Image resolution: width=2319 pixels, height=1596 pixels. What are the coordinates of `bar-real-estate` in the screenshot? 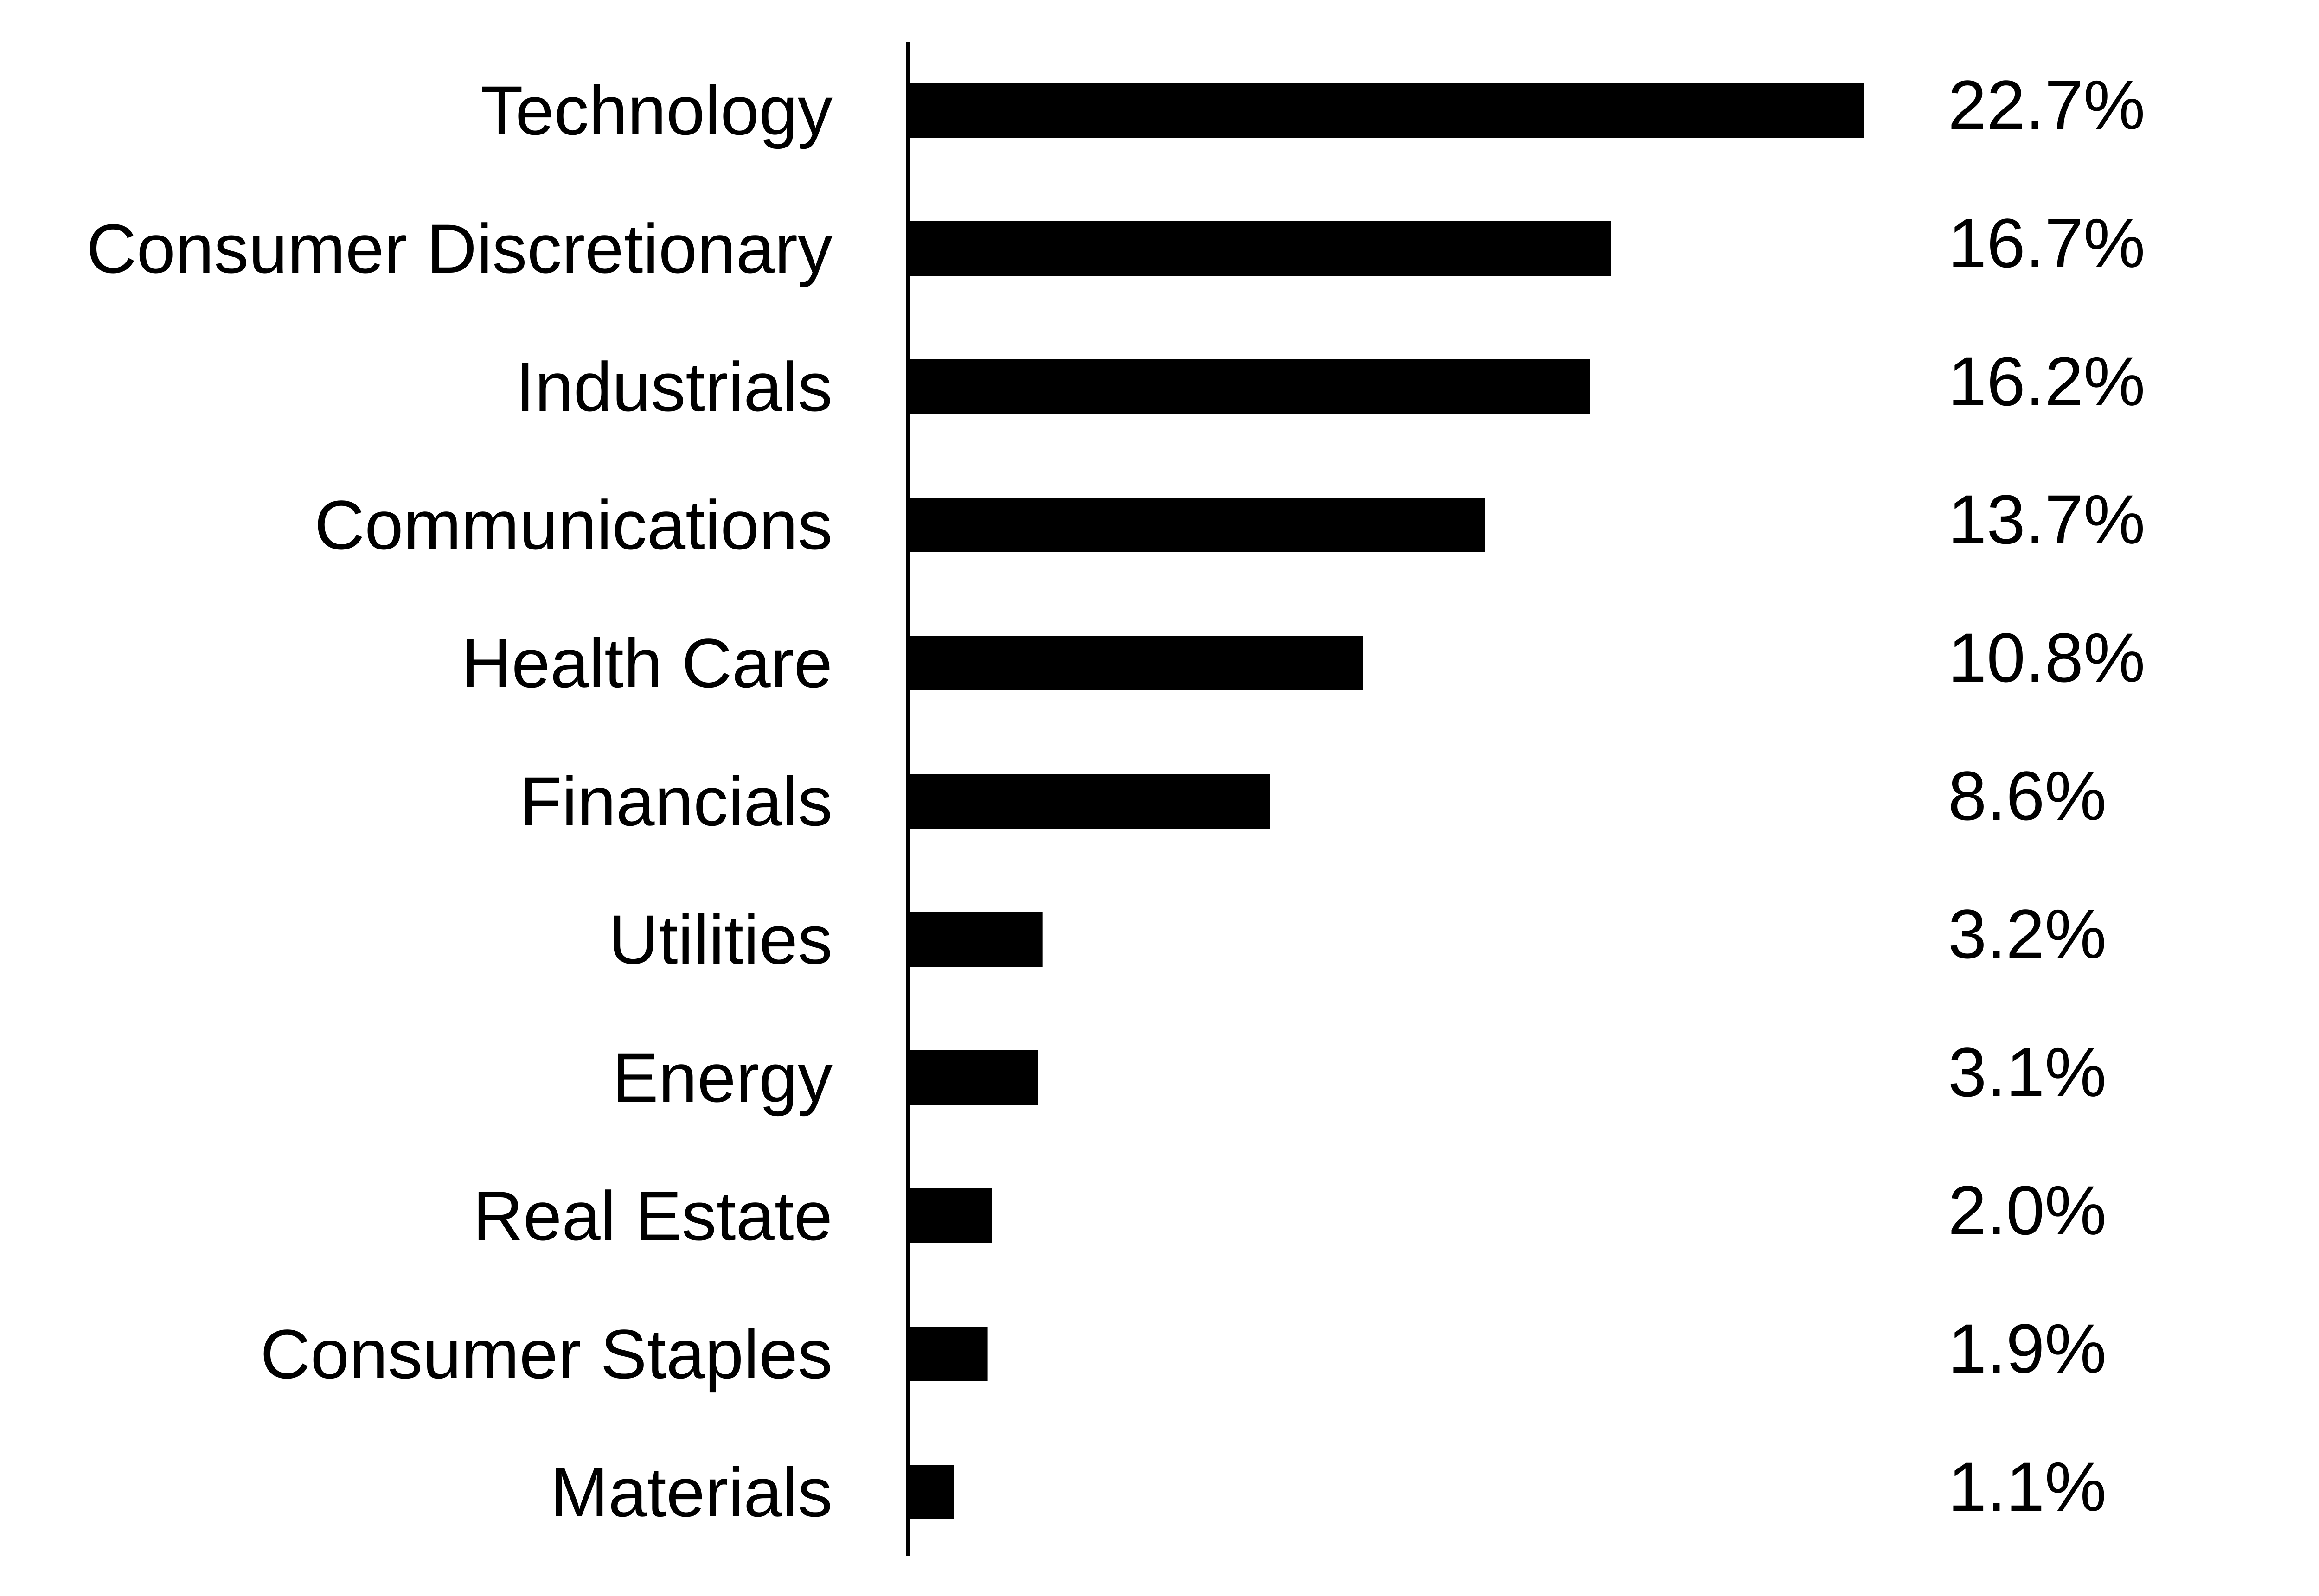 It's located at (950, 1215).